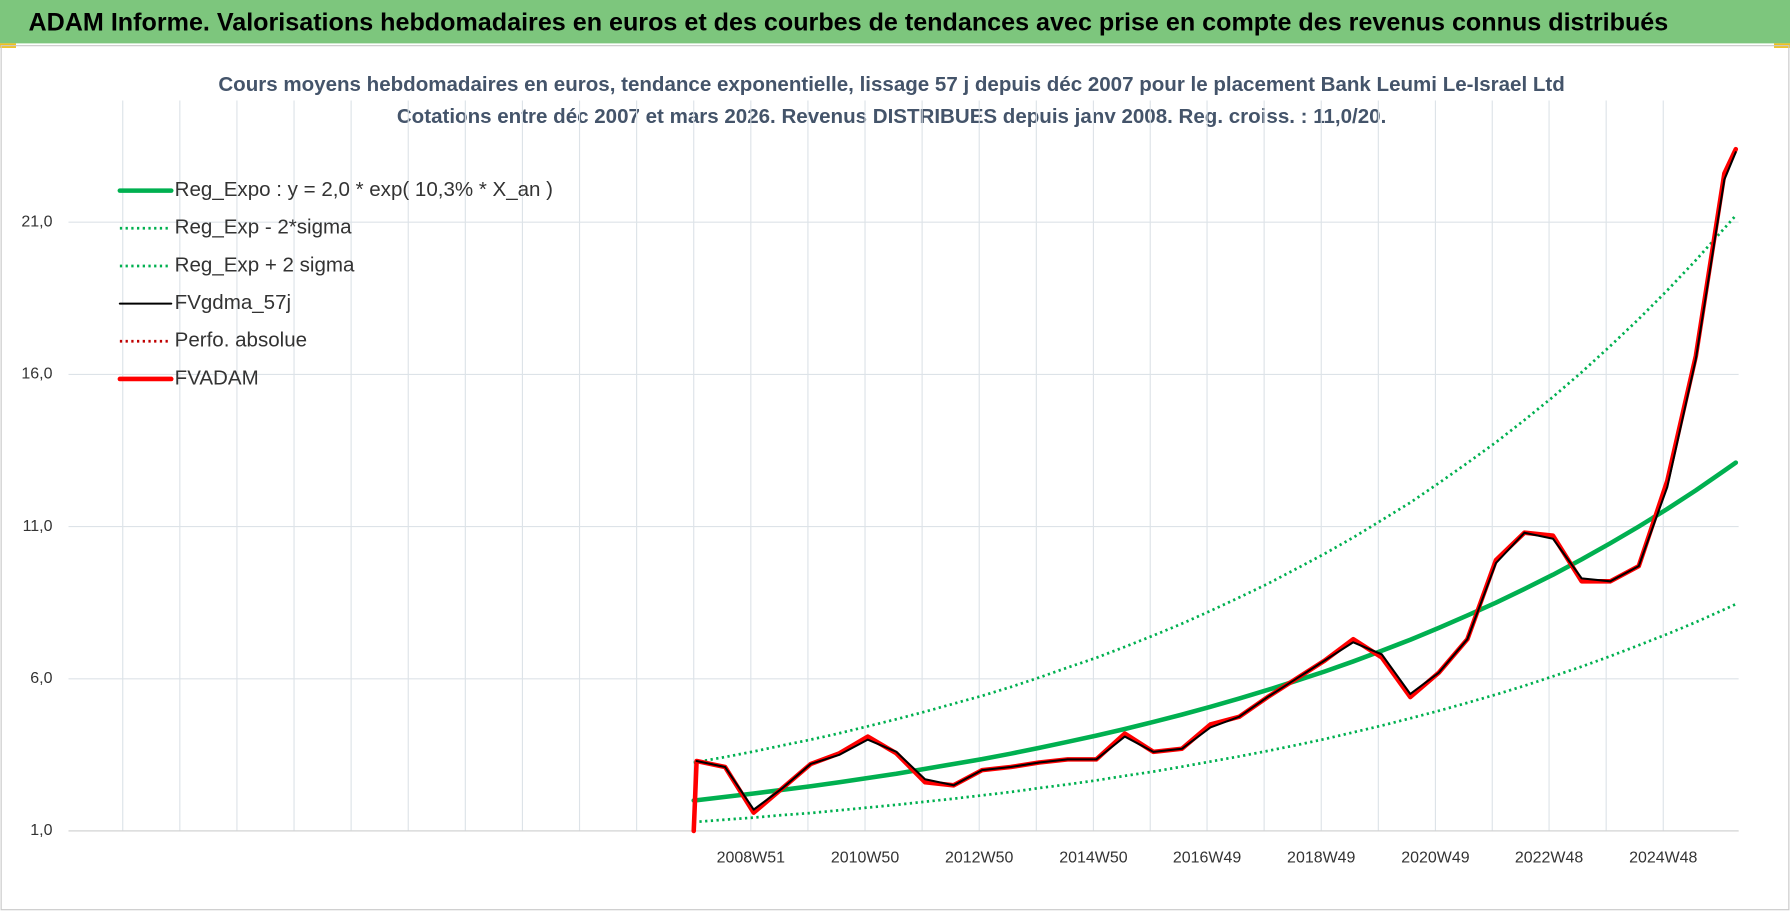 The image size is (1790, 912). What do you see at coordinates (41, 830) in the screenshot?
I see `y-tick-label: 1,0` at bounding box center [41, 830].